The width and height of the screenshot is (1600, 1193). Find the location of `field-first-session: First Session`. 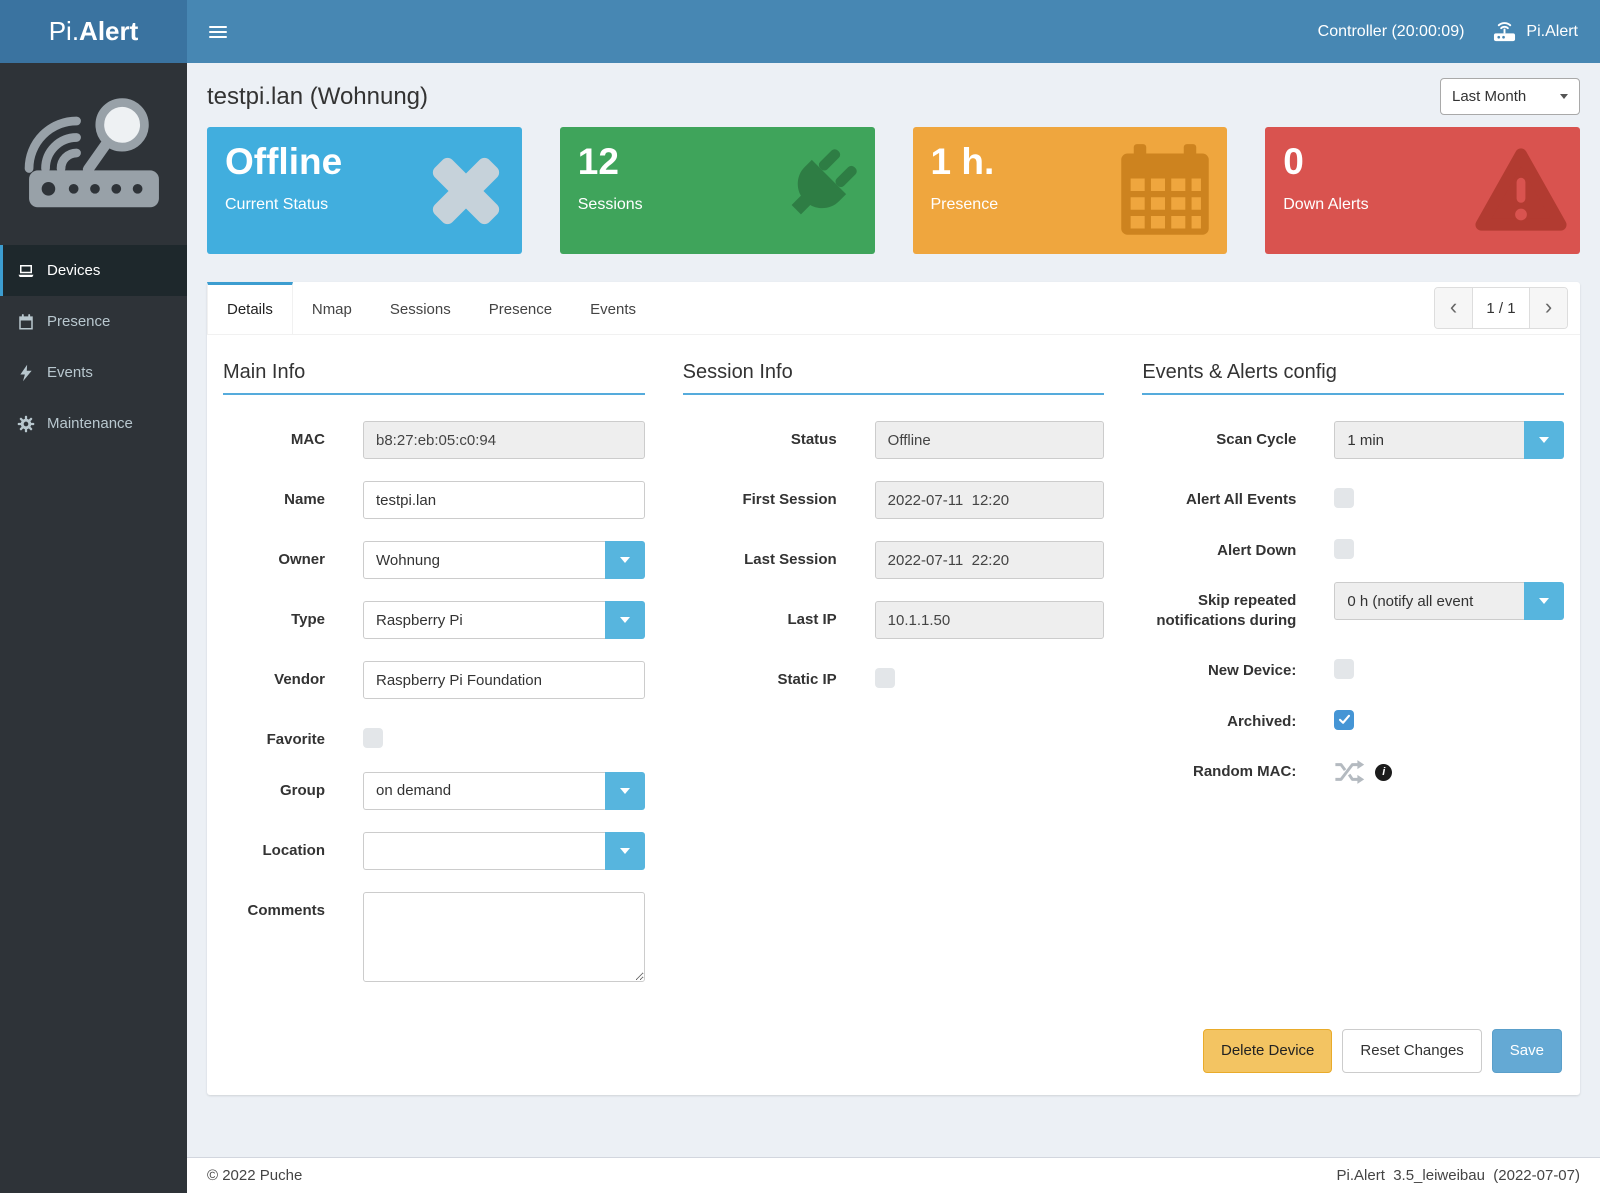

field-first-session: First Session is located at coordinates (894, 500).